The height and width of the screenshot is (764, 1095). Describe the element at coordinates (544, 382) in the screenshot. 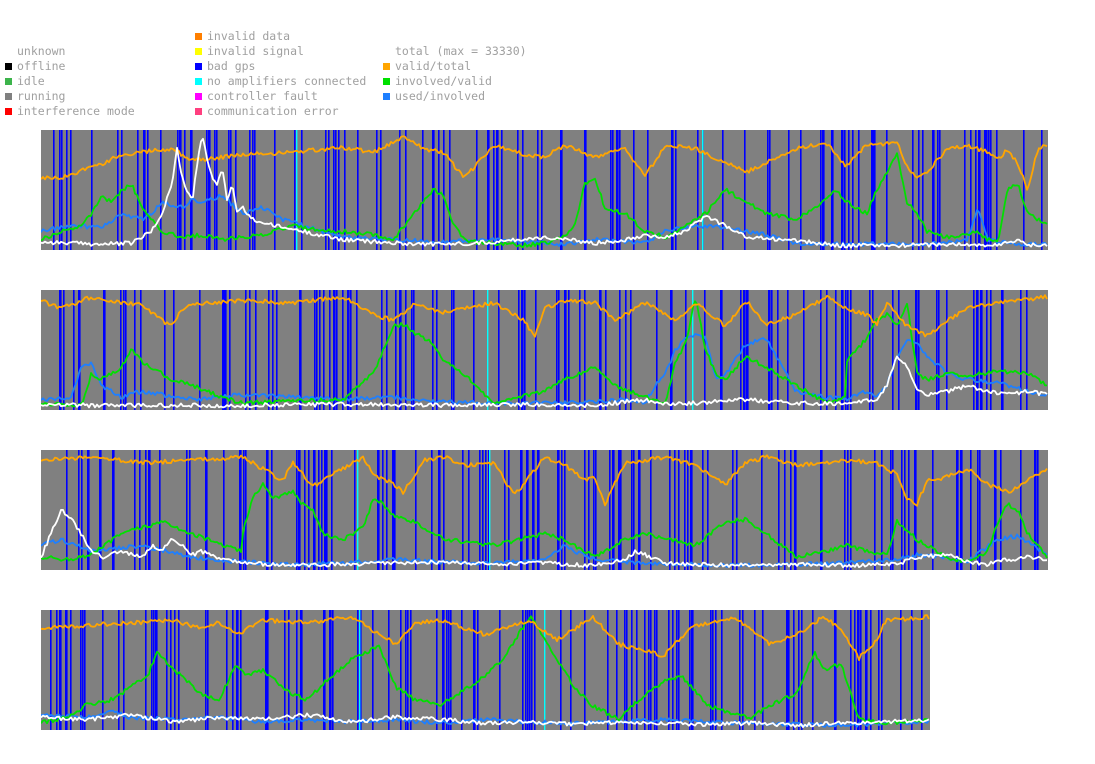

I see `series-total-max-33330-line` at that location.